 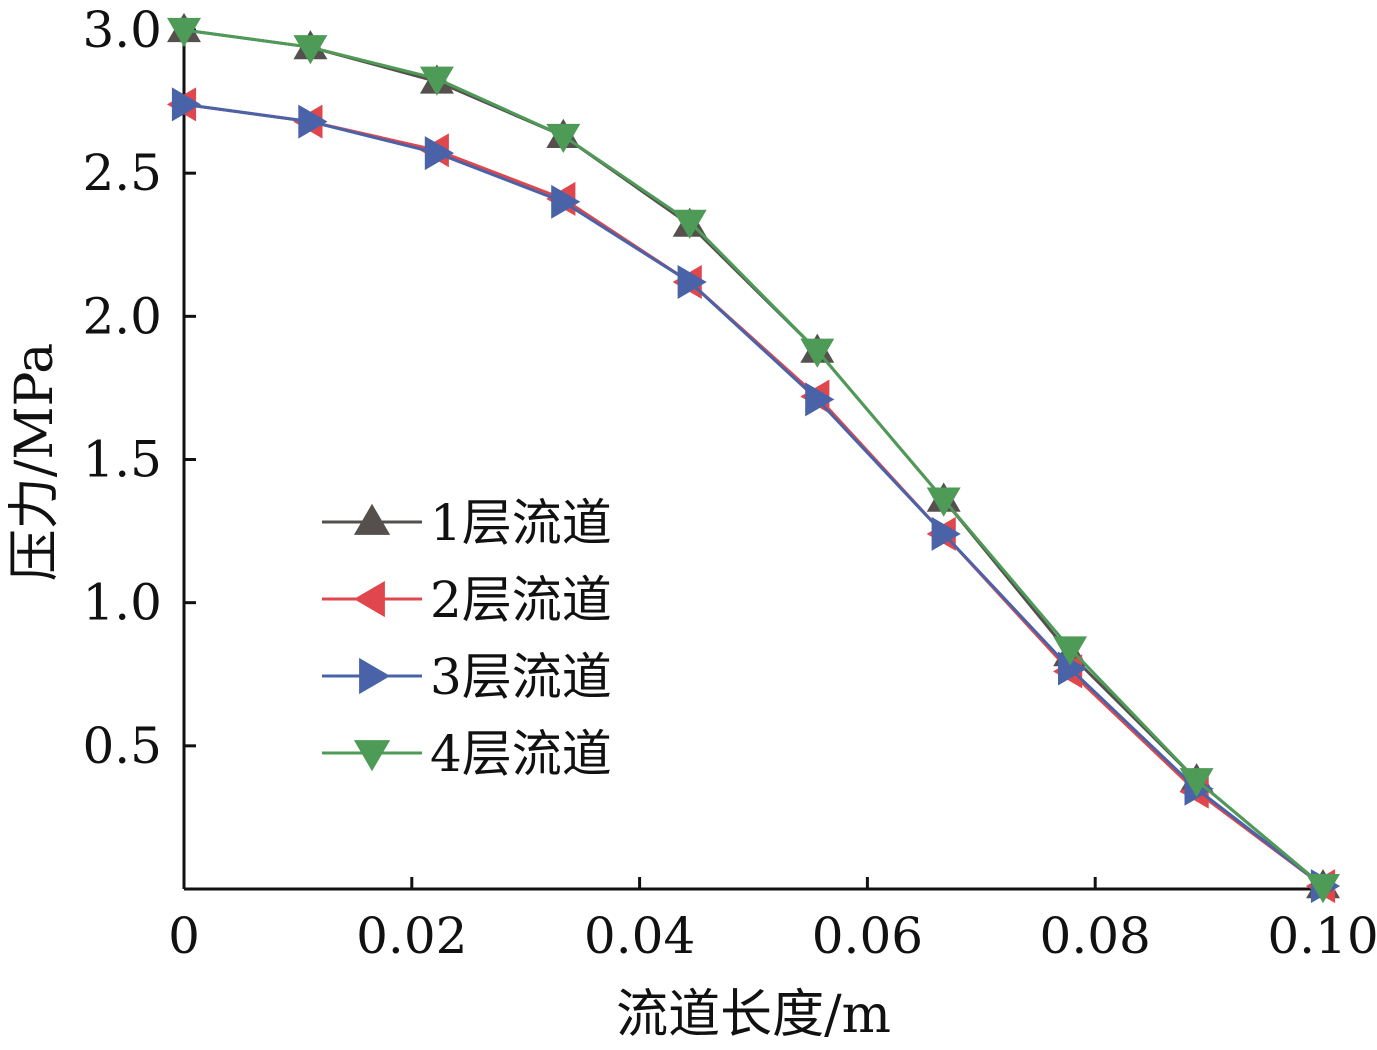 I want to click on y-tick-label: 1.0, so click(x=122, y=603).